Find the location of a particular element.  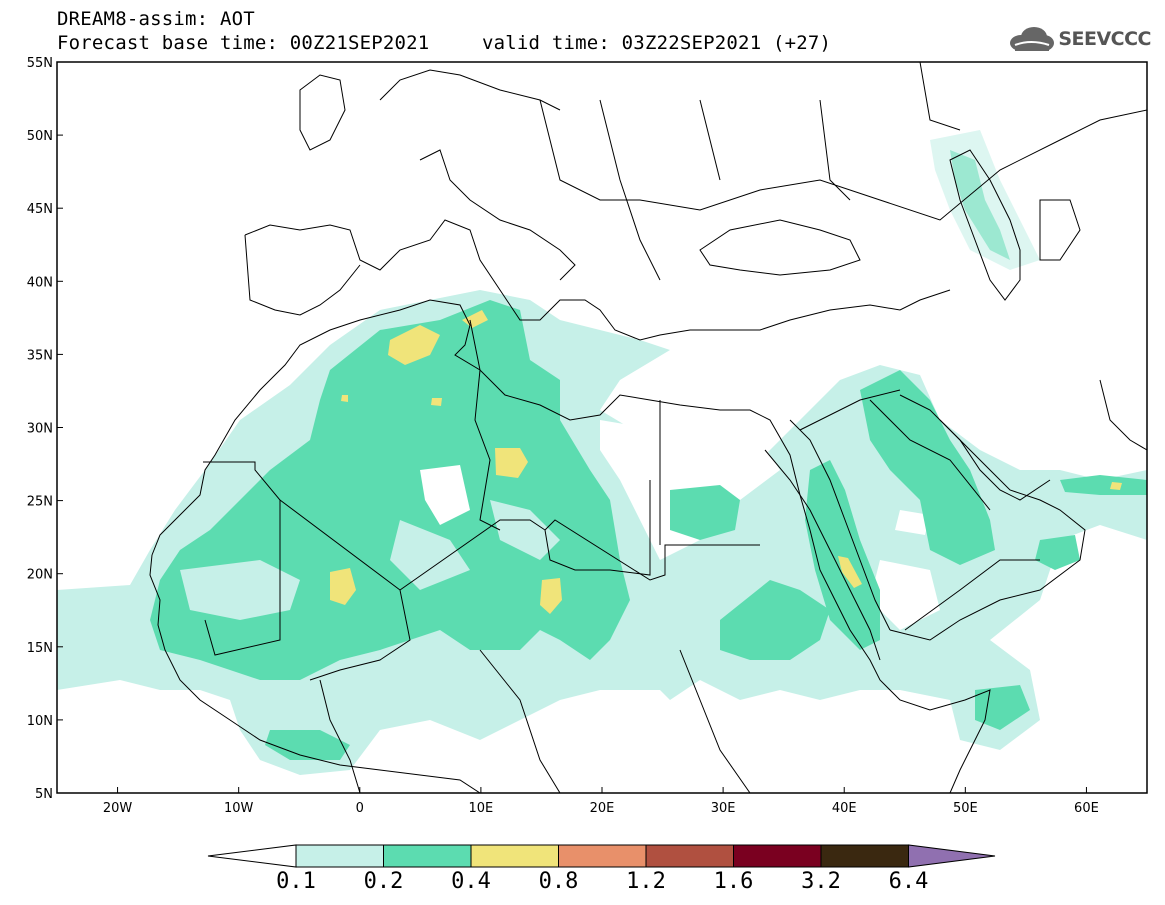

latitude-axis: 55N 50N 45N 40N 35N 30N 25N 20N 15N 10N 5N is located at coordinates (45, 429).